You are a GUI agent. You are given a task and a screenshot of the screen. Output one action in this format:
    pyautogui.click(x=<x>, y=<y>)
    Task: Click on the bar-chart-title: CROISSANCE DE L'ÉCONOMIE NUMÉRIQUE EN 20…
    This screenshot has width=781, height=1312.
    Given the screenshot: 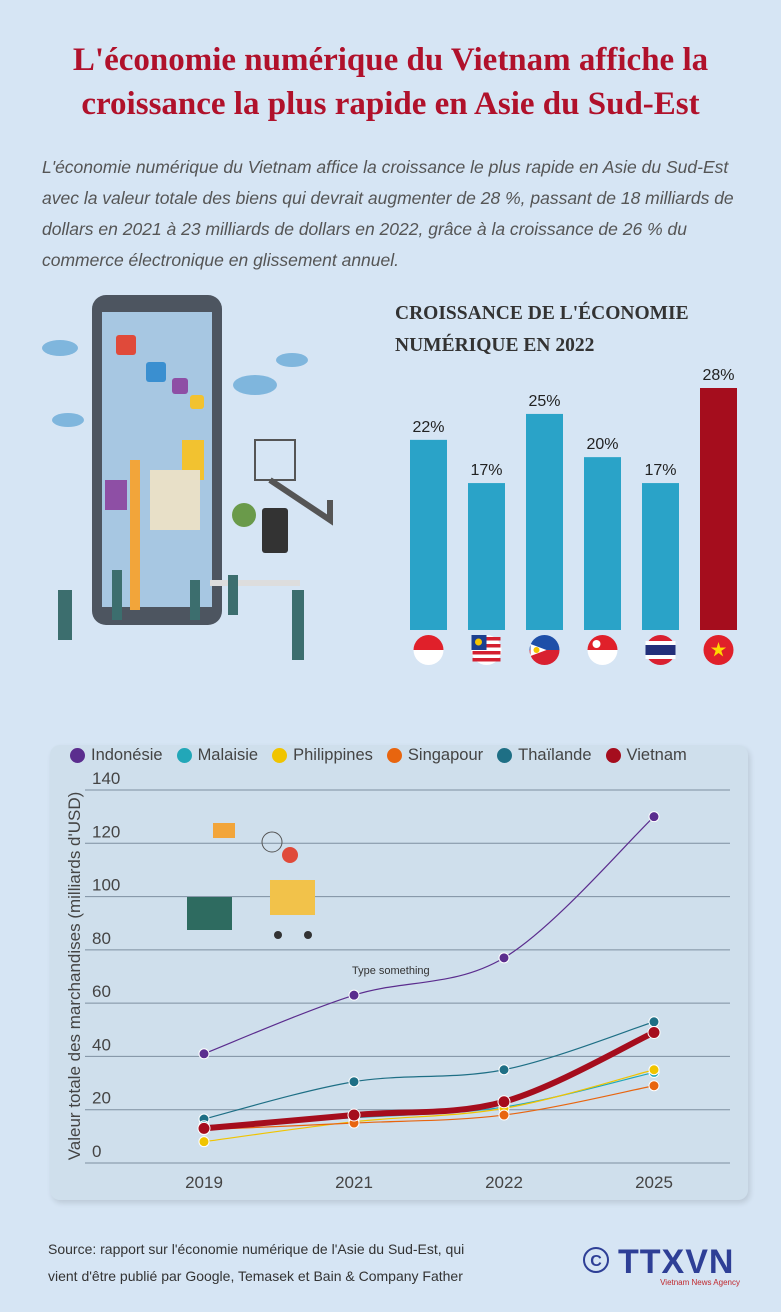 What is the action you would take?
    pyautogui.click(x=542, y=329)
    